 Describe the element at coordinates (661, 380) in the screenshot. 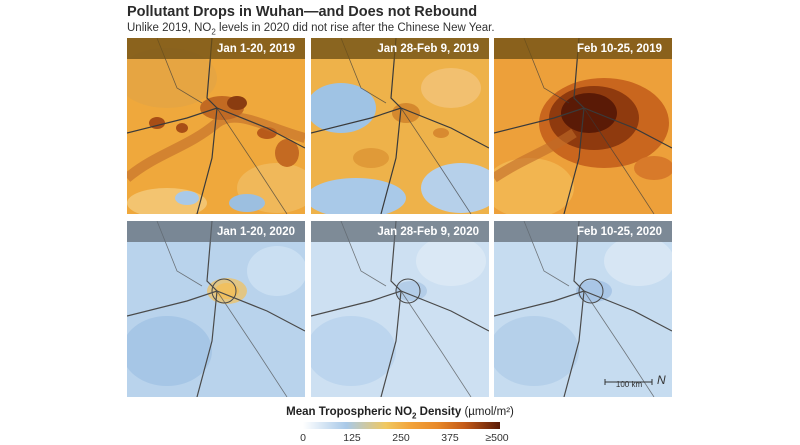

I see `north-arrow-icon: N` at that location.